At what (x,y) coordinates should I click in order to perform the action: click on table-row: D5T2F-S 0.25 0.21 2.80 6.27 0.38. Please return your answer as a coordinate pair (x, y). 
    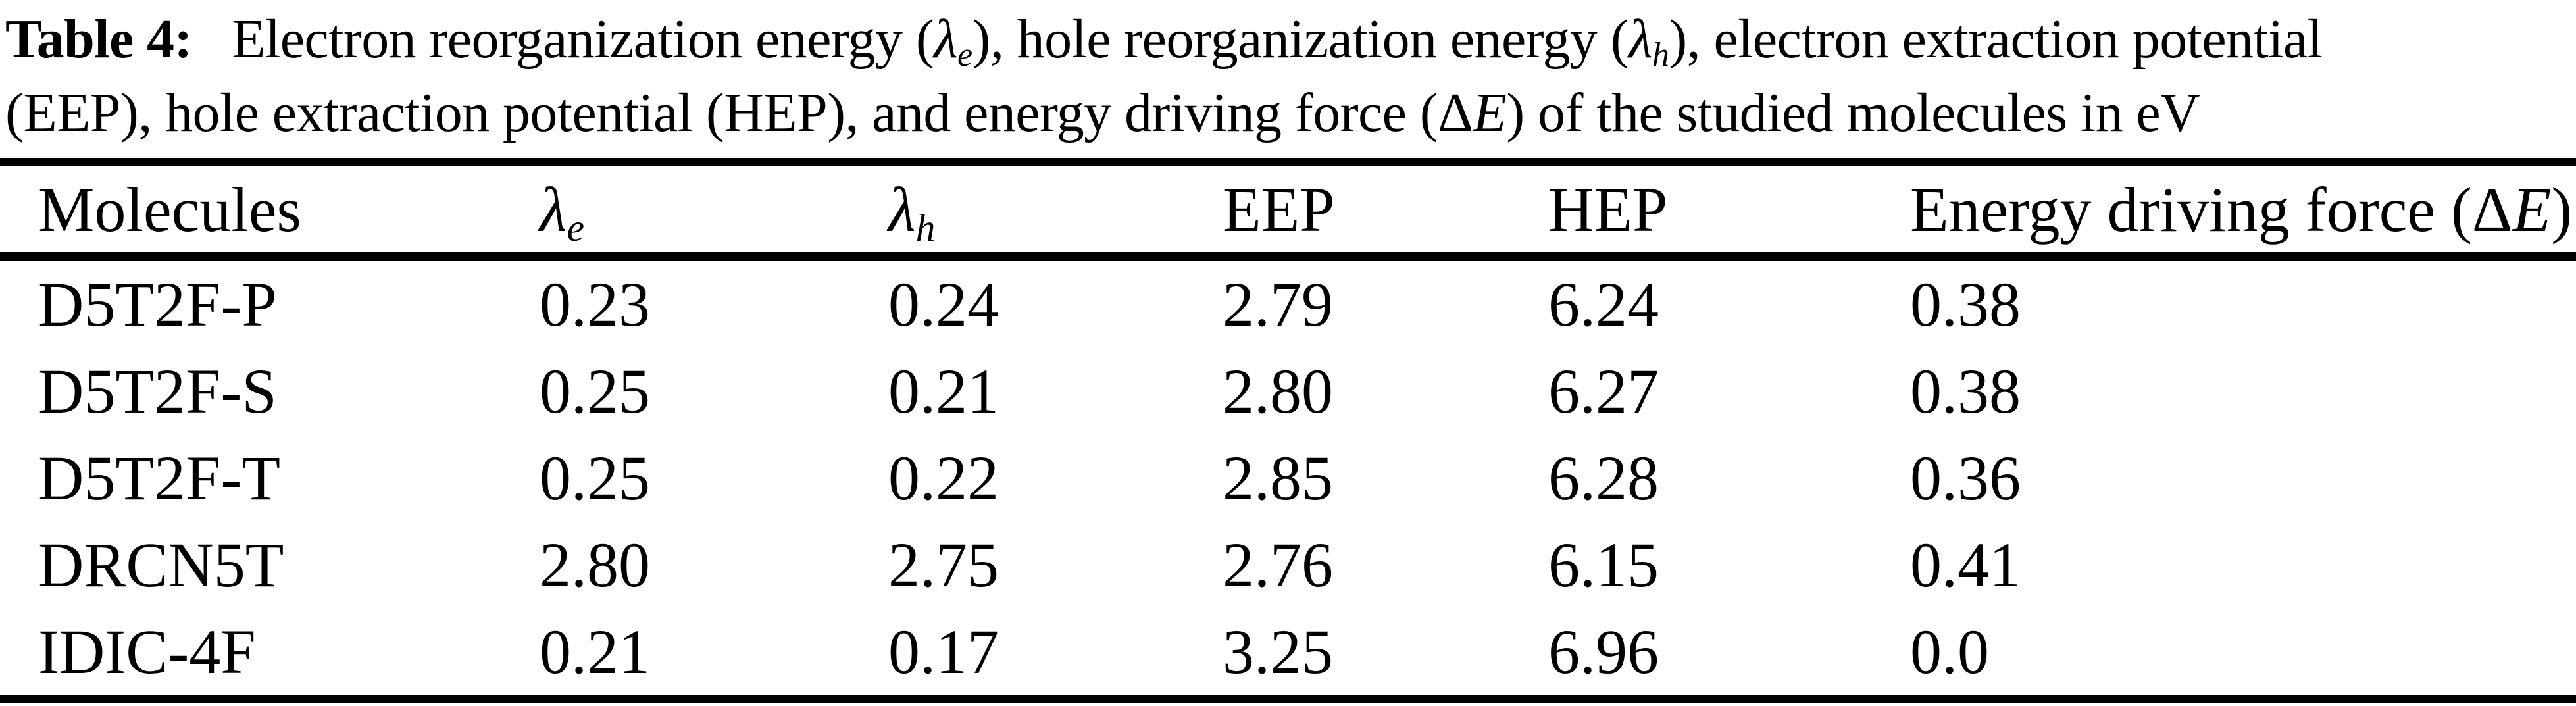
    Looking at the image, I should click on (1288, 390).